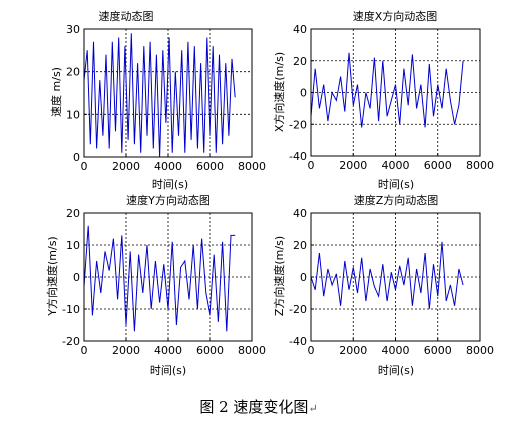 This screenshot has height=446, width=517. I want to click on figure-caption: 图 2 速度变化图↵, so click(258, 406).